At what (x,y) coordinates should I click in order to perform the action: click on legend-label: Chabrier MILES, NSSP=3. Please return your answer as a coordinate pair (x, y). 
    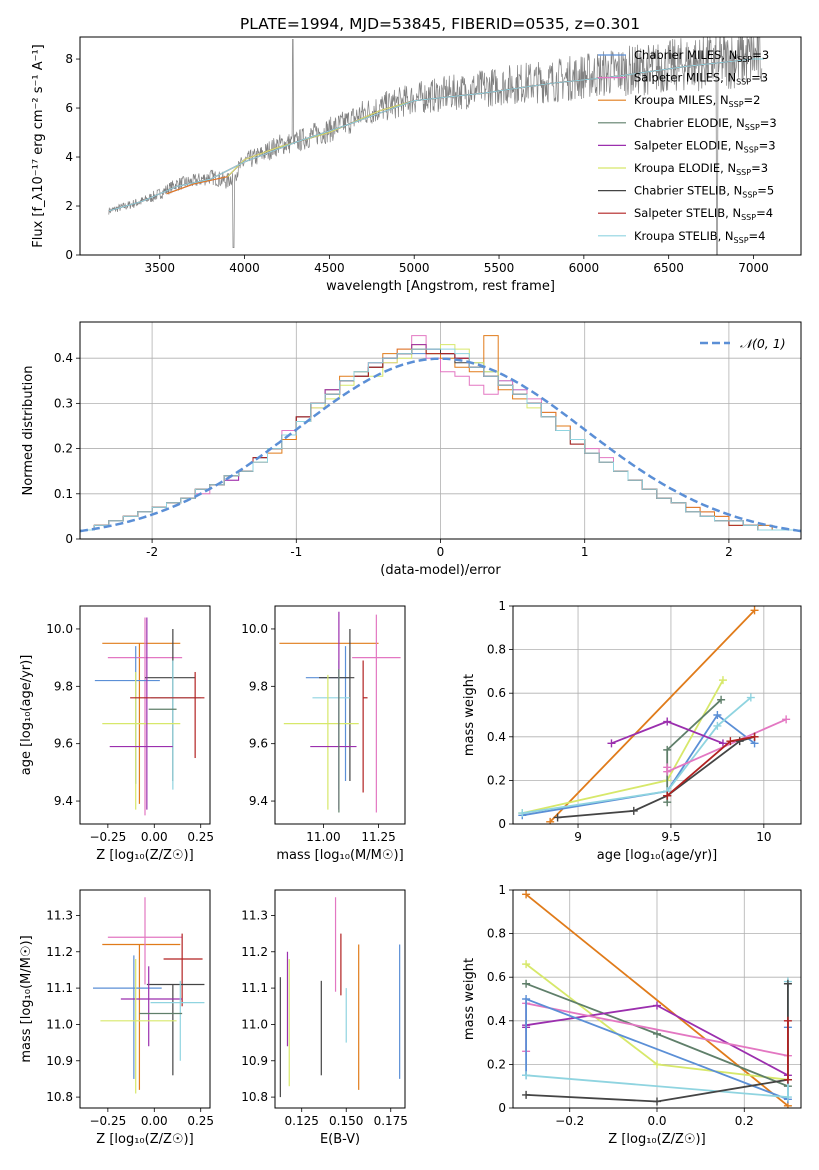
    Looking at the image, I should click on (701, 56).